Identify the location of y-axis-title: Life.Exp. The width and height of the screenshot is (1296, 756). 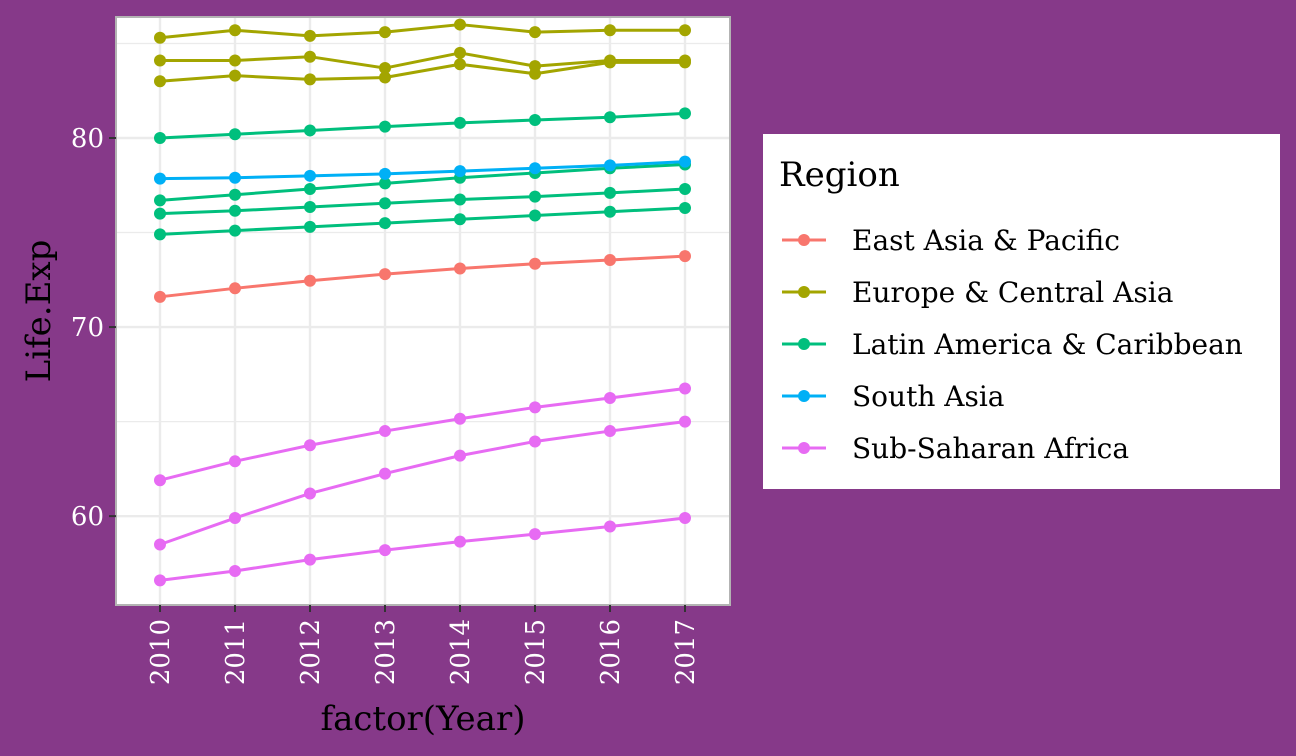
(39, 311).